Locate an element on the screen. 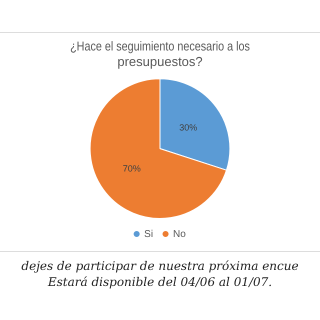  text: Estará disponible del 04/06 al 01/07. is located at coordinates (160, 282).